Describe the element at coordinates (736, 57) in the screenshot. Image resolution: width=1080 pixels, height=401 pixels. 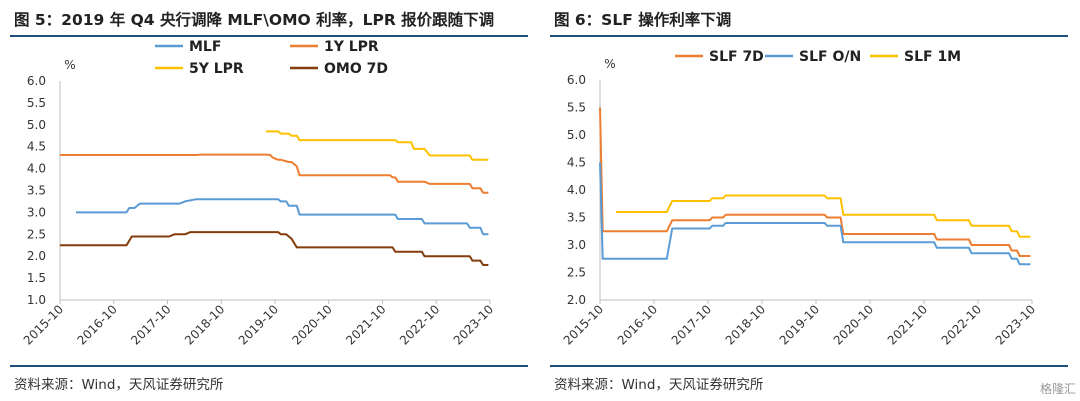
I see `legend-label: SLF 7D` at that location.